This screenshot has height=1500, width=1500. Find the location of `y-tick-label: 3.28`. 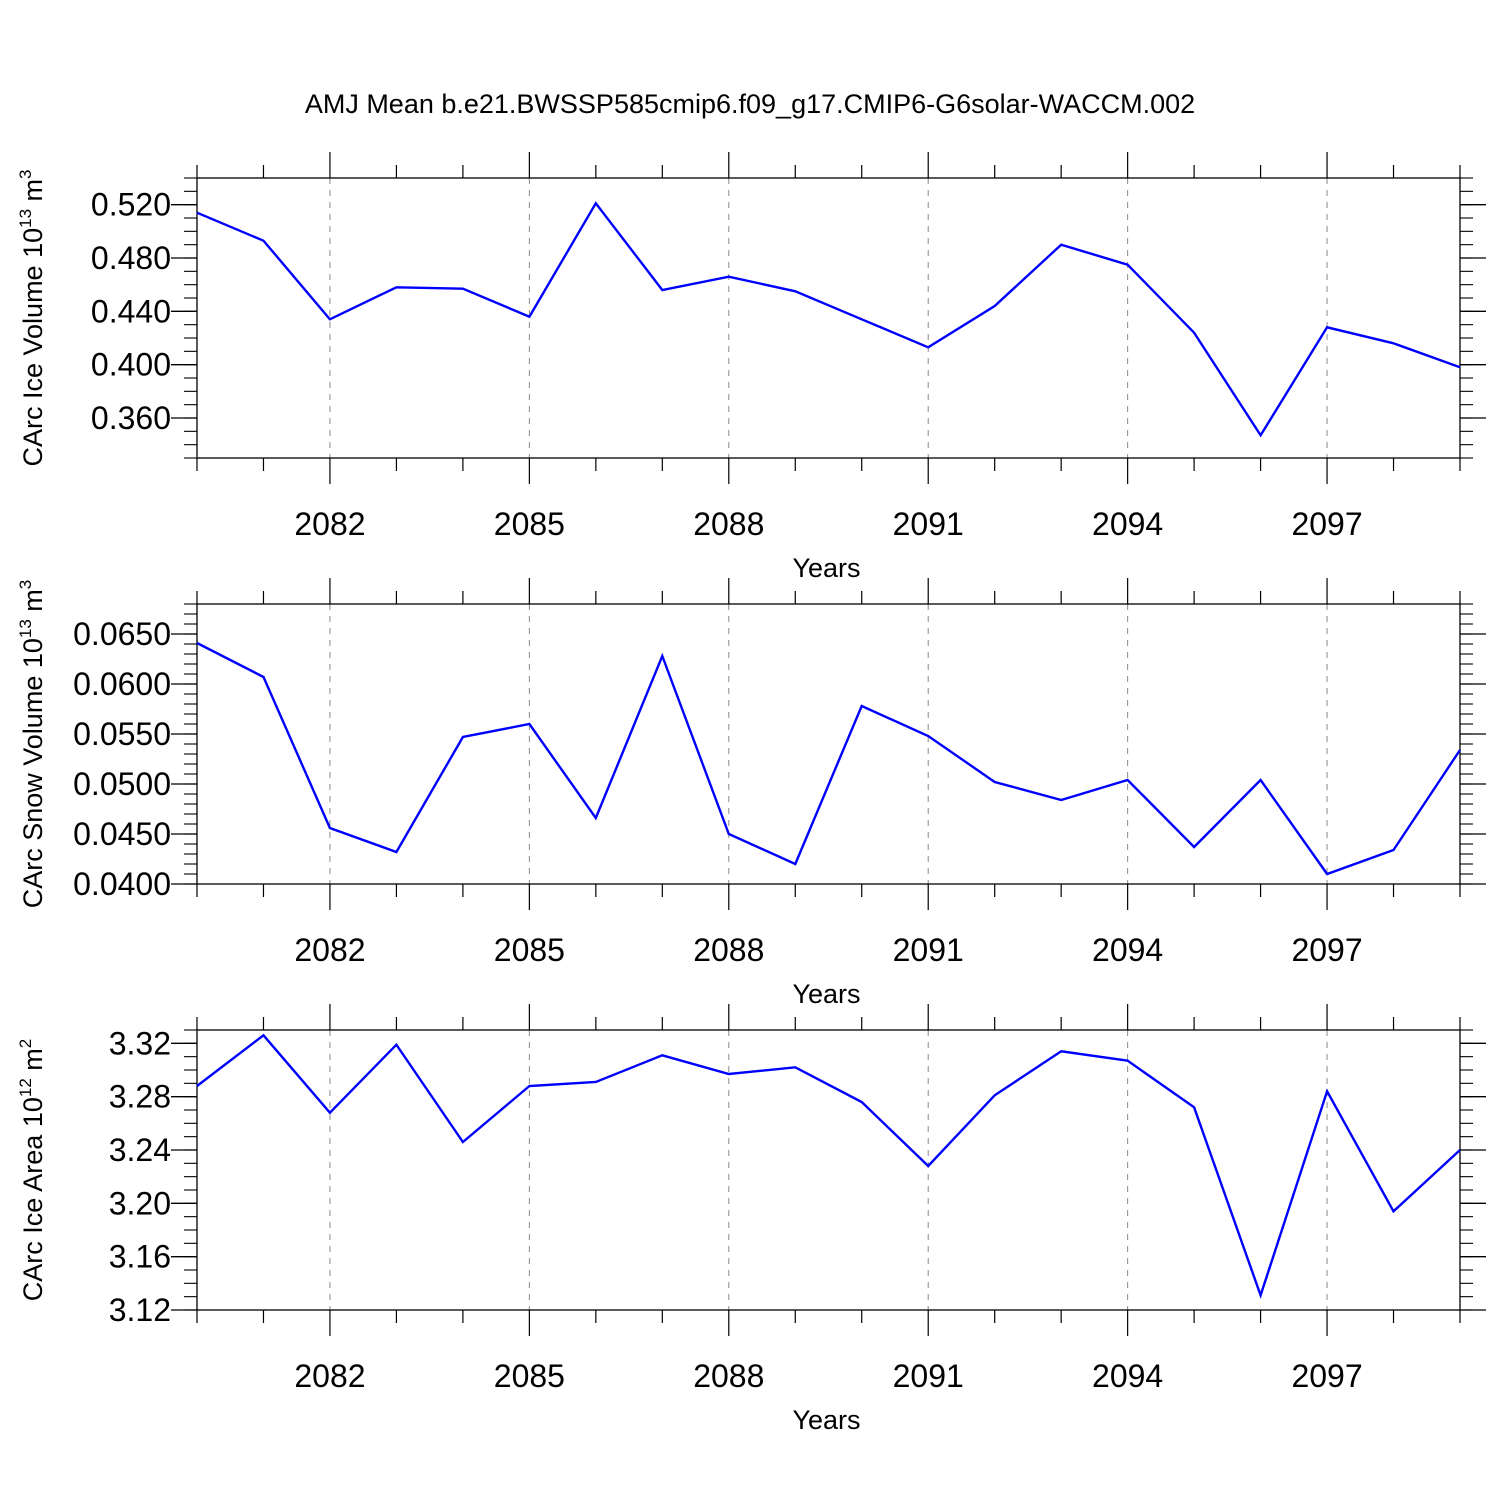

y-tick-label: 3.28 is located at coordinates (140, 1097).